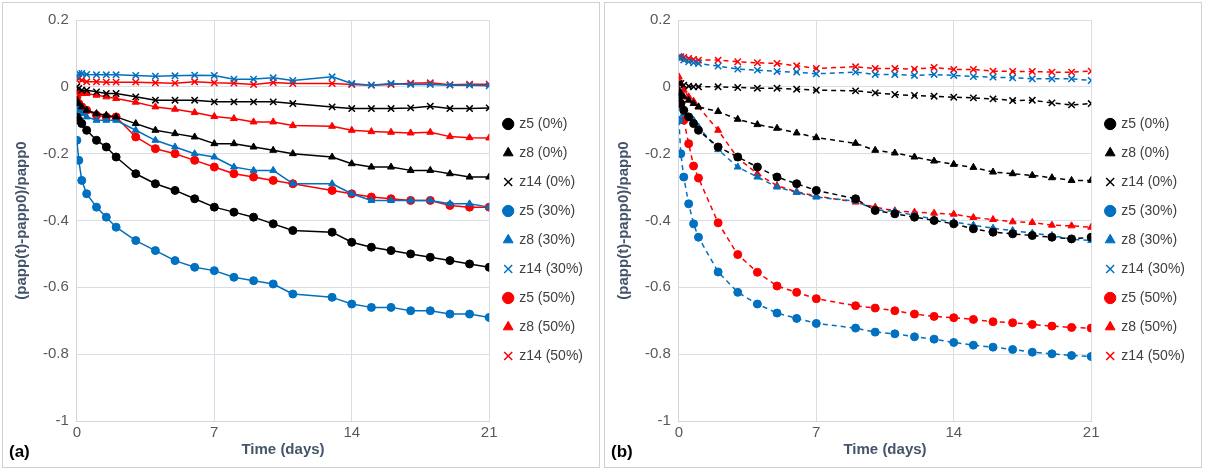 The height and width of the screenshot is (474, 1211). What do you see at coordinates (622, 452) in the screenshot?
I see `text: (b)` at bounding box center [622, 452].